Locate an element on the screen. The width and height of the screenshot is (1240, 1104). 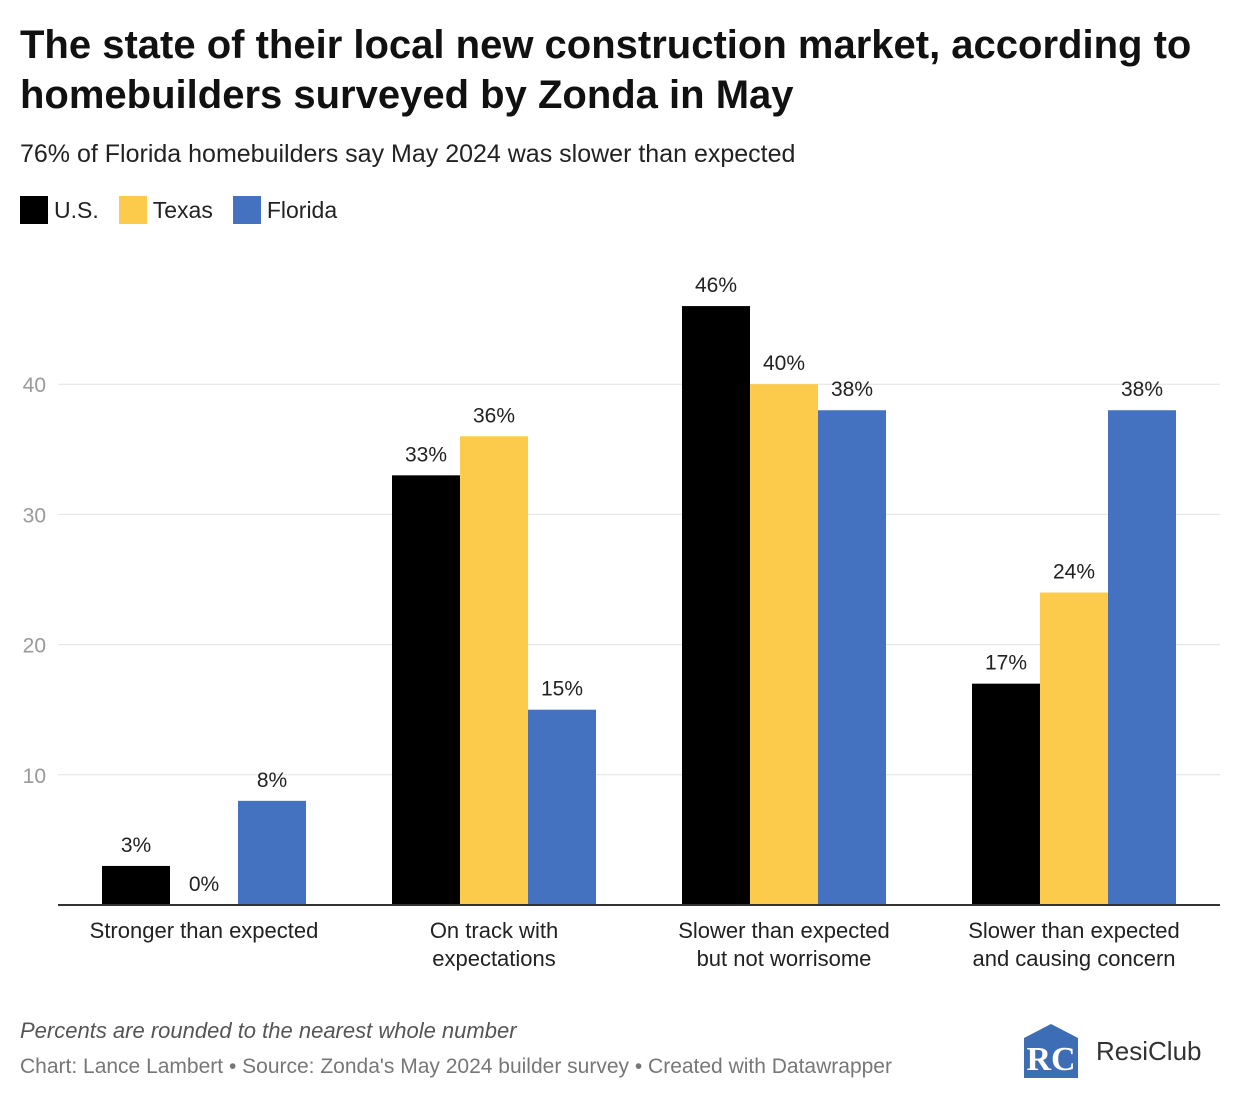
resiclub-logo: RC ResiClub is located at coordinates (1112, 1051).